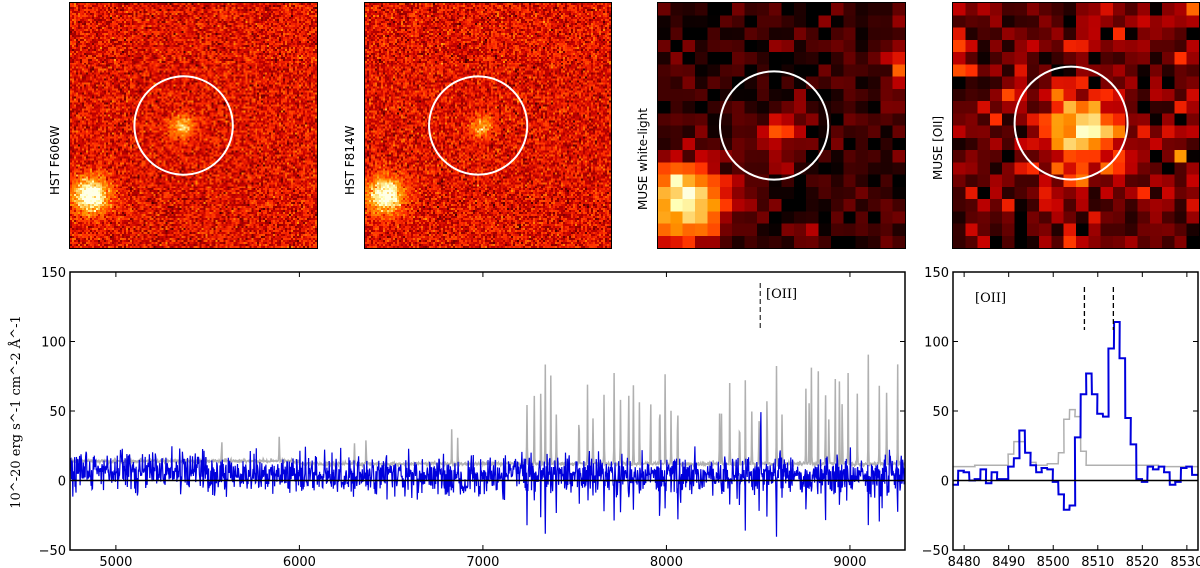 Image resolution: width=1200 pixels, height=568 pixels. What do you see at coordinates (666, 561) in the screenshot?
I see `x-tick-label: 8000` at bounding box center [666, 561].